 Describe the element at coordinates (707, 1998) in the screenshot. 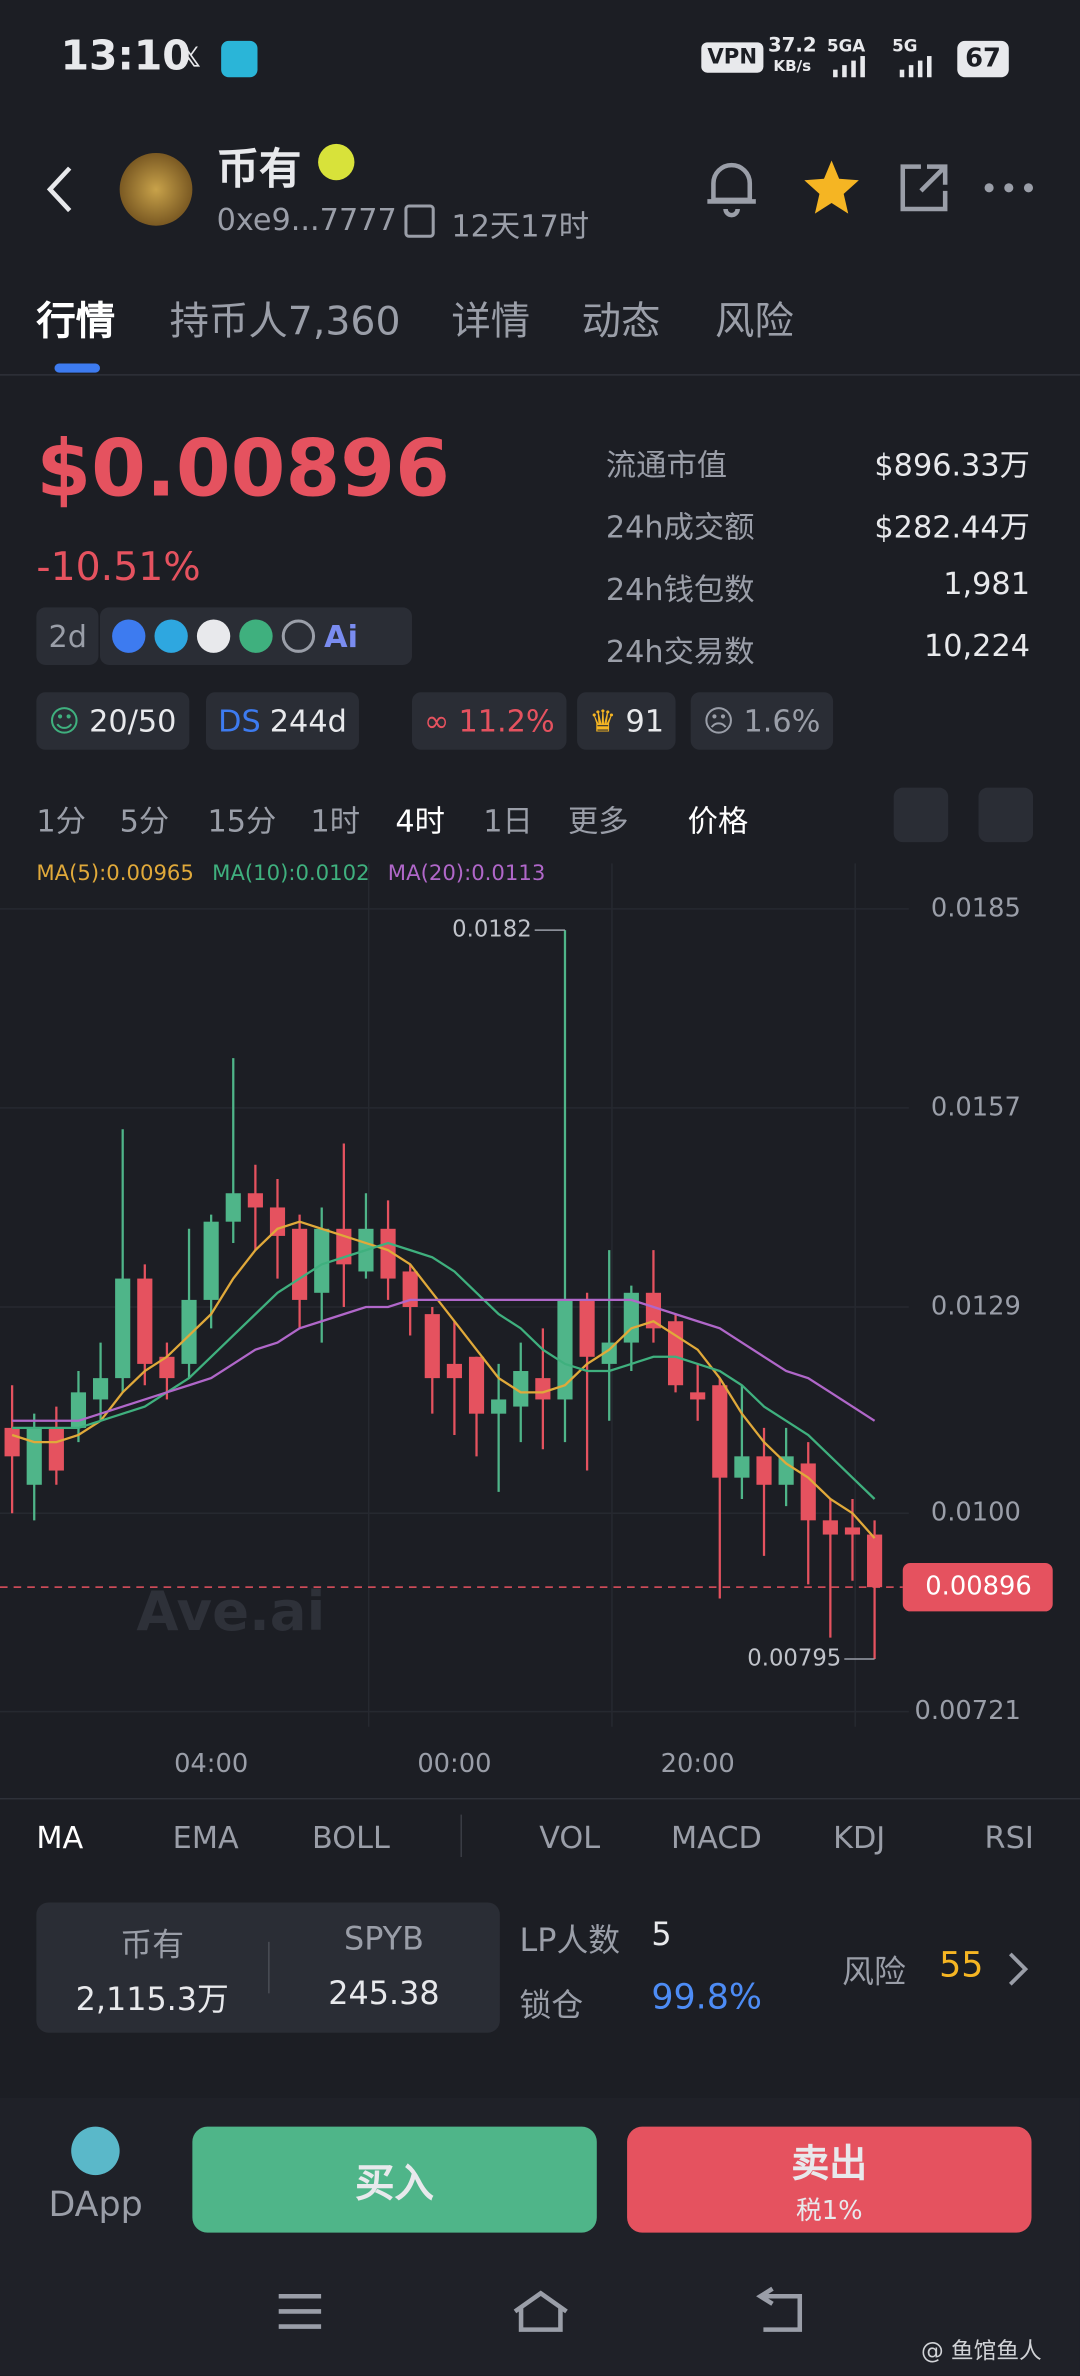

I see `lock: 99.8%` at that location.